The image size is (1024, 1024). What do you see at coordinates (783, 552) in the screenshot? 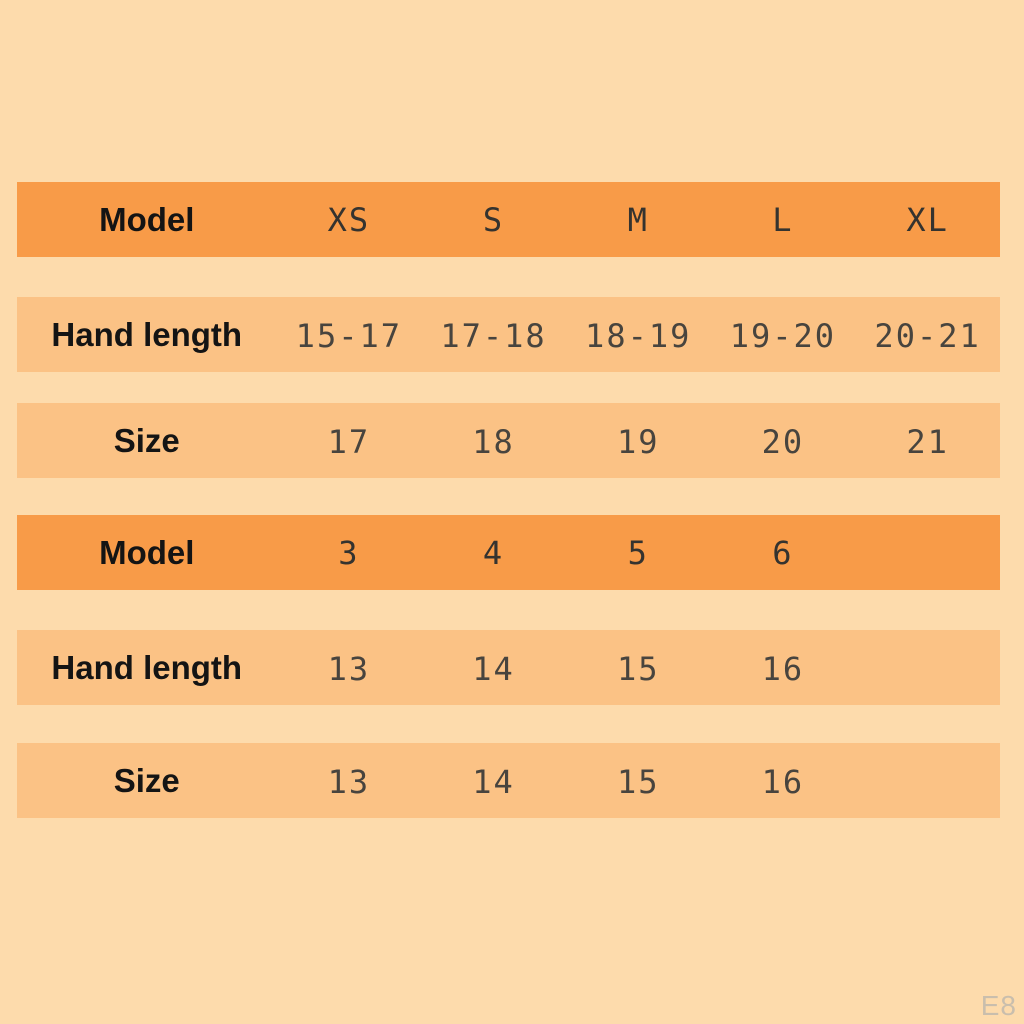
I see `cell-value: 6` at bounding box center [783, 552].